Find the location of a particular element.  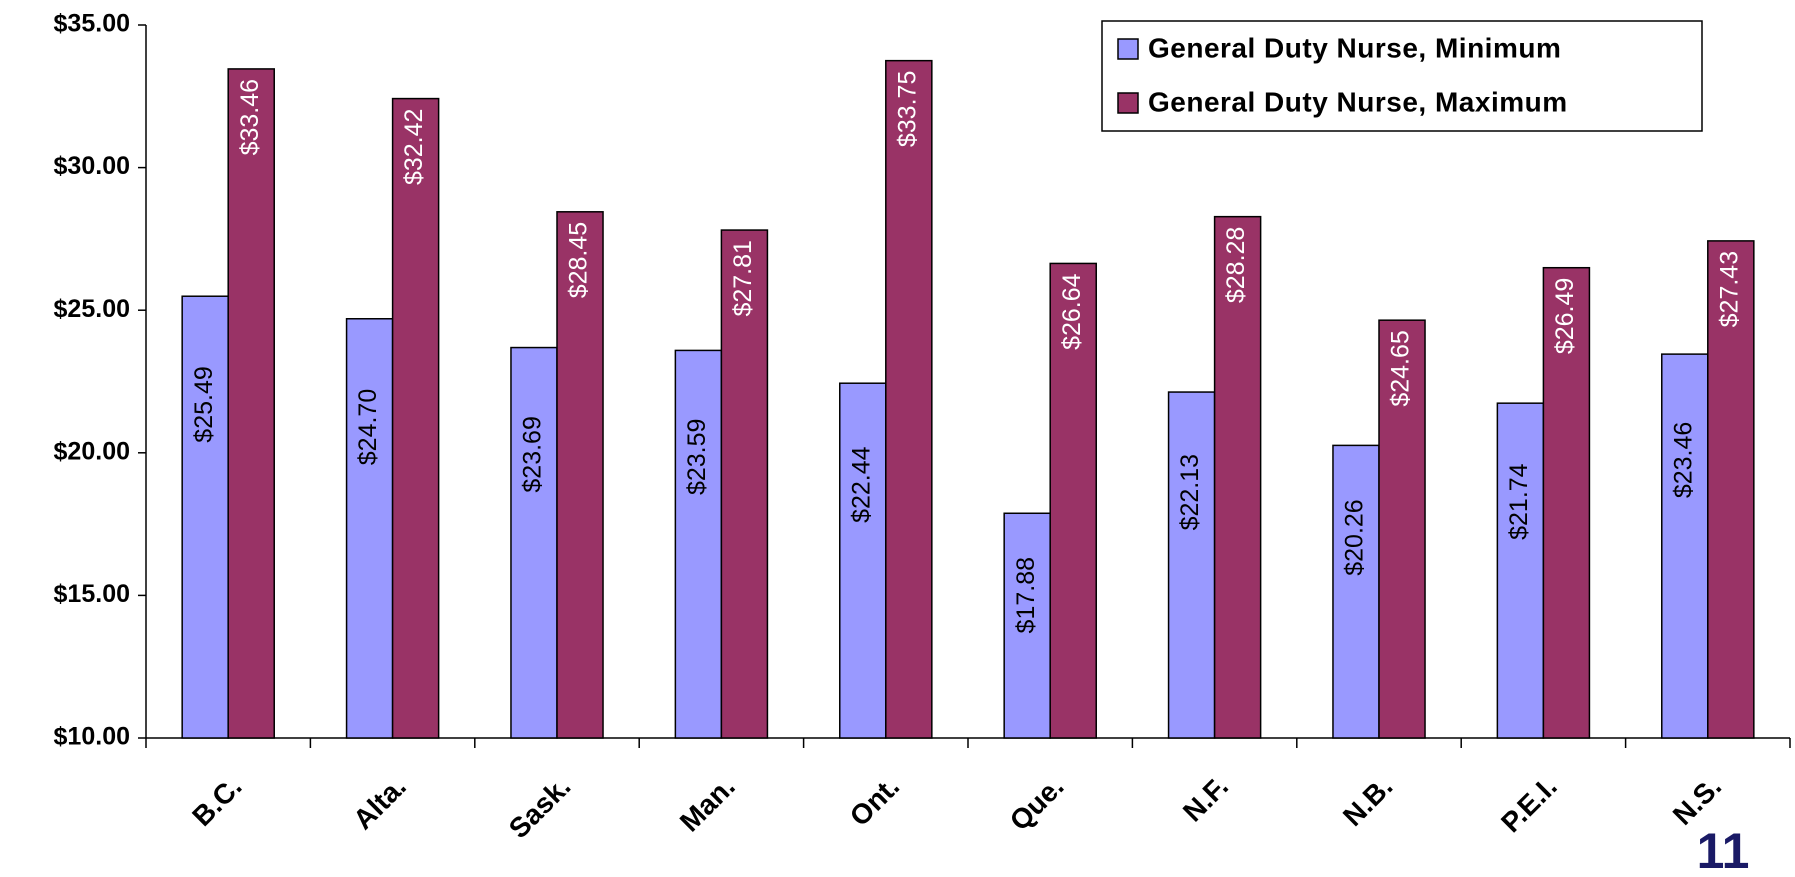

value-label: $28.45 is located at coordinates (579, 260).